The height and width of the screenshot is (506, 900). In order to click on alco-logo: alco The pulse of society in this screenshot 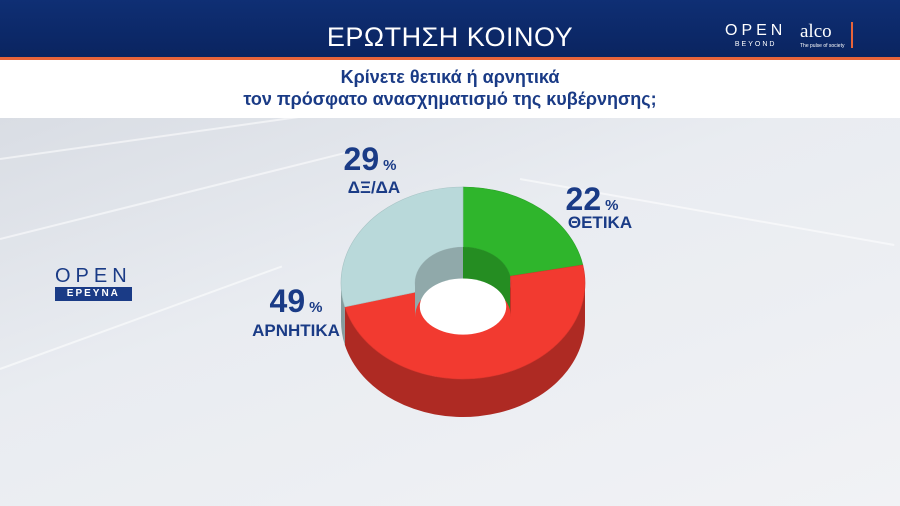, I will do `click(822, 36)`.